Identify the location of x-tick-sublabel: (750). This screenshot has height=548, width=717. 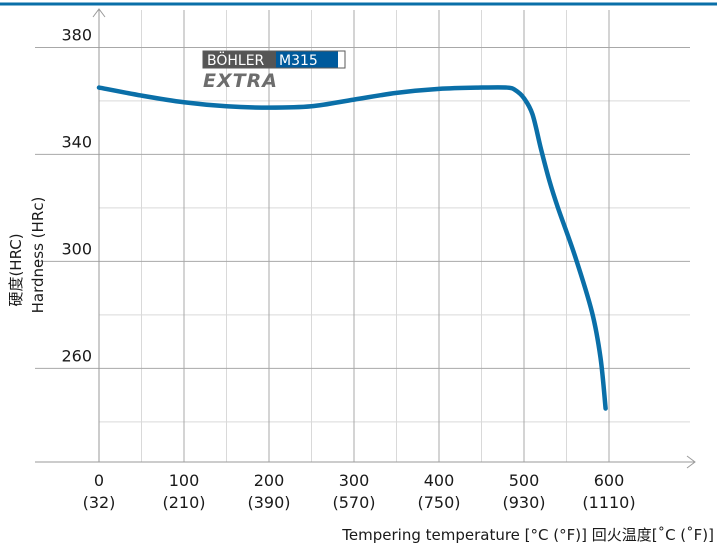
(438, 502).